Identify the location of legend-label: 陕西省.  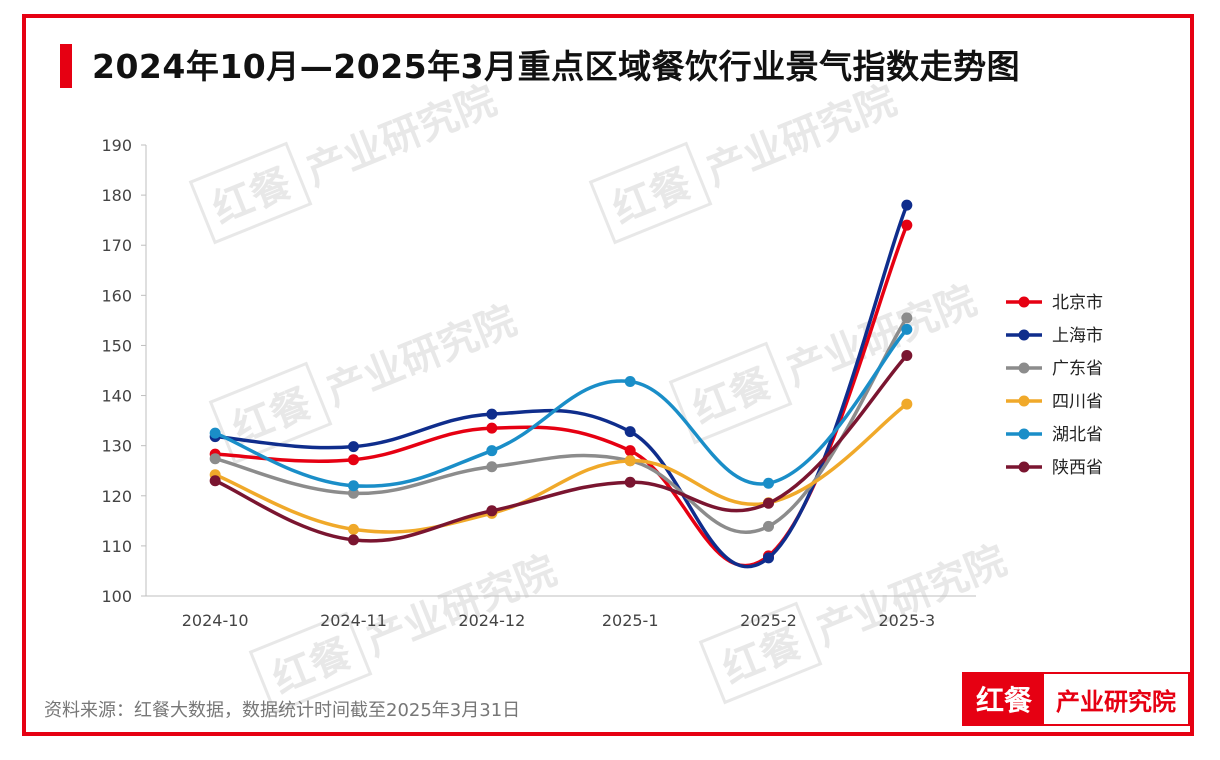
(1077, 468).